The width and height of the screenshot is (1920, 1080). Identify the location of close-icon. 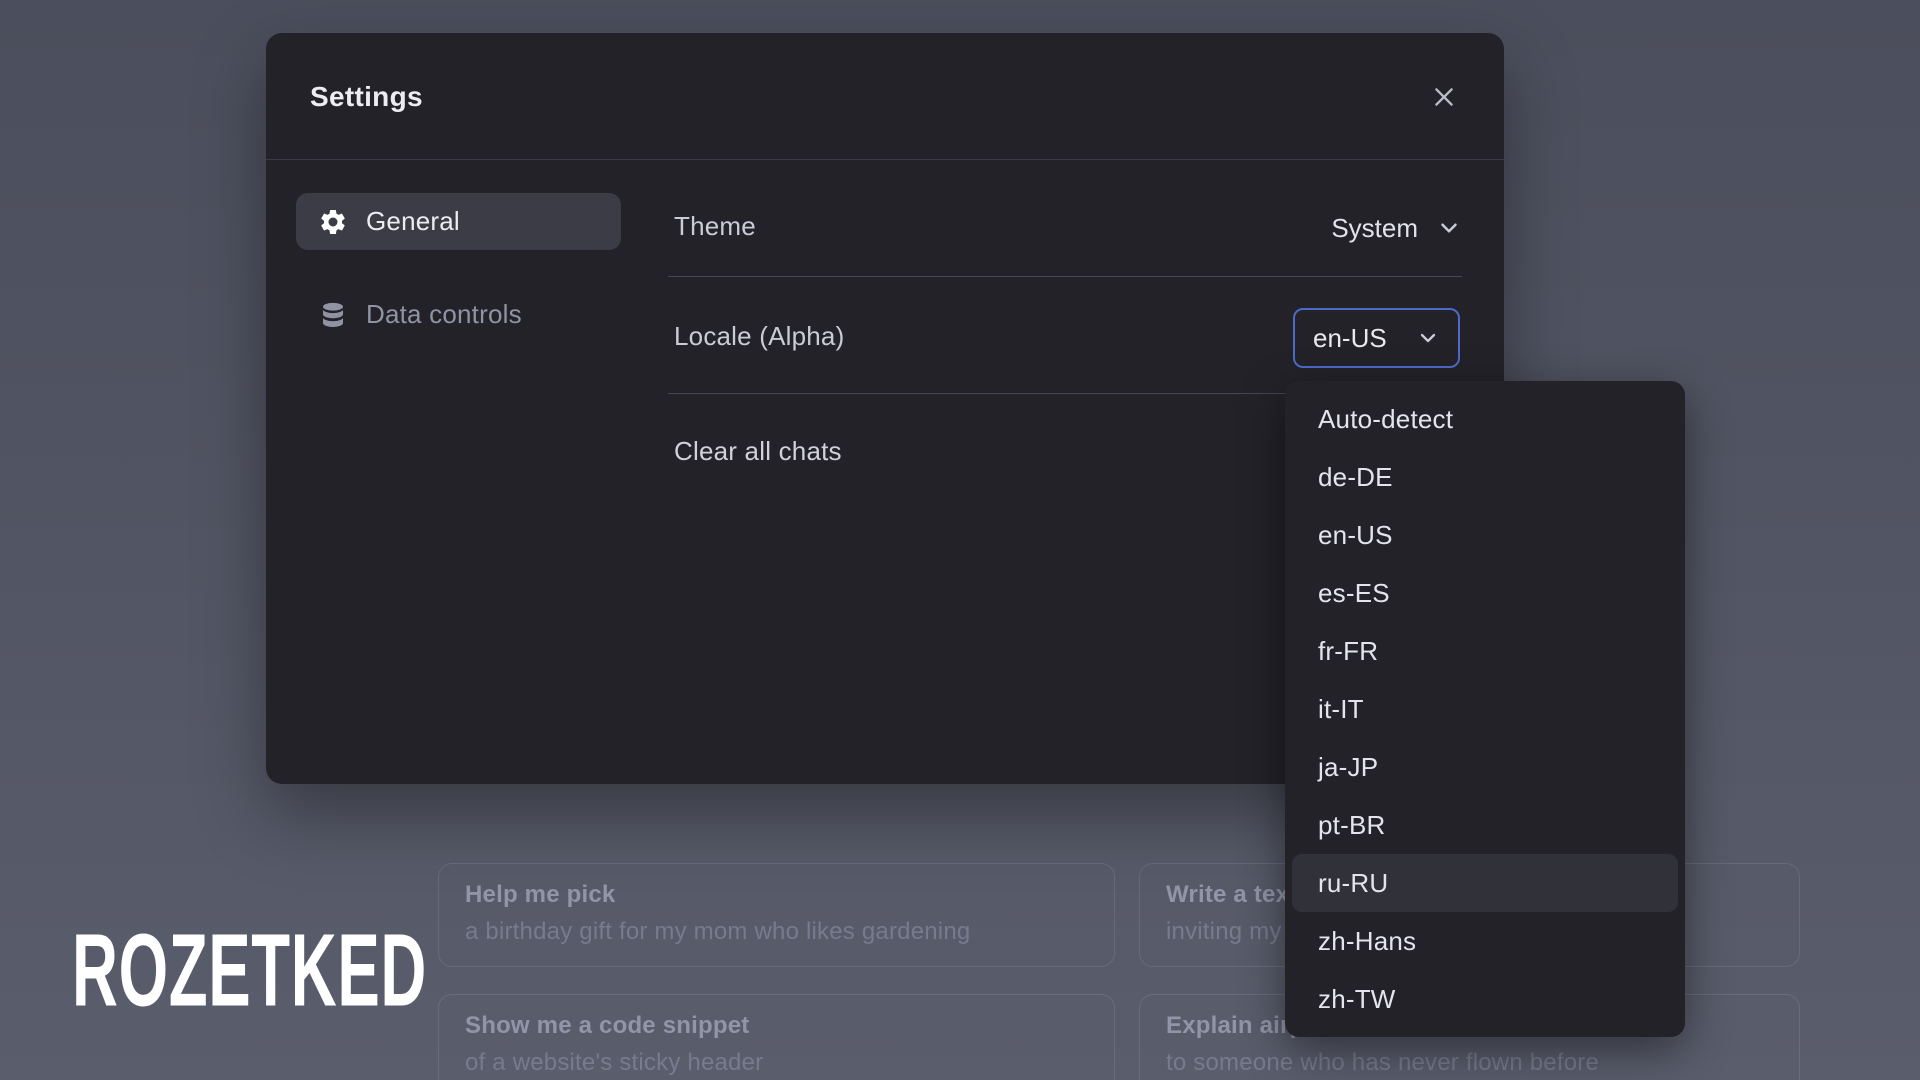
(1444, 97).